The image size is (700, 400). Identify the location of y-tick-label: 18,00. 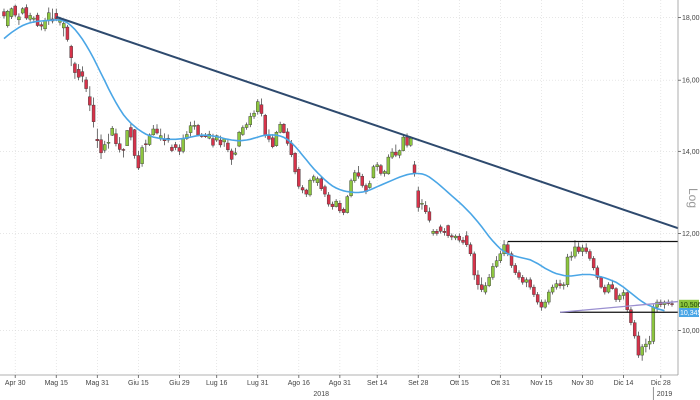
(691, 18).